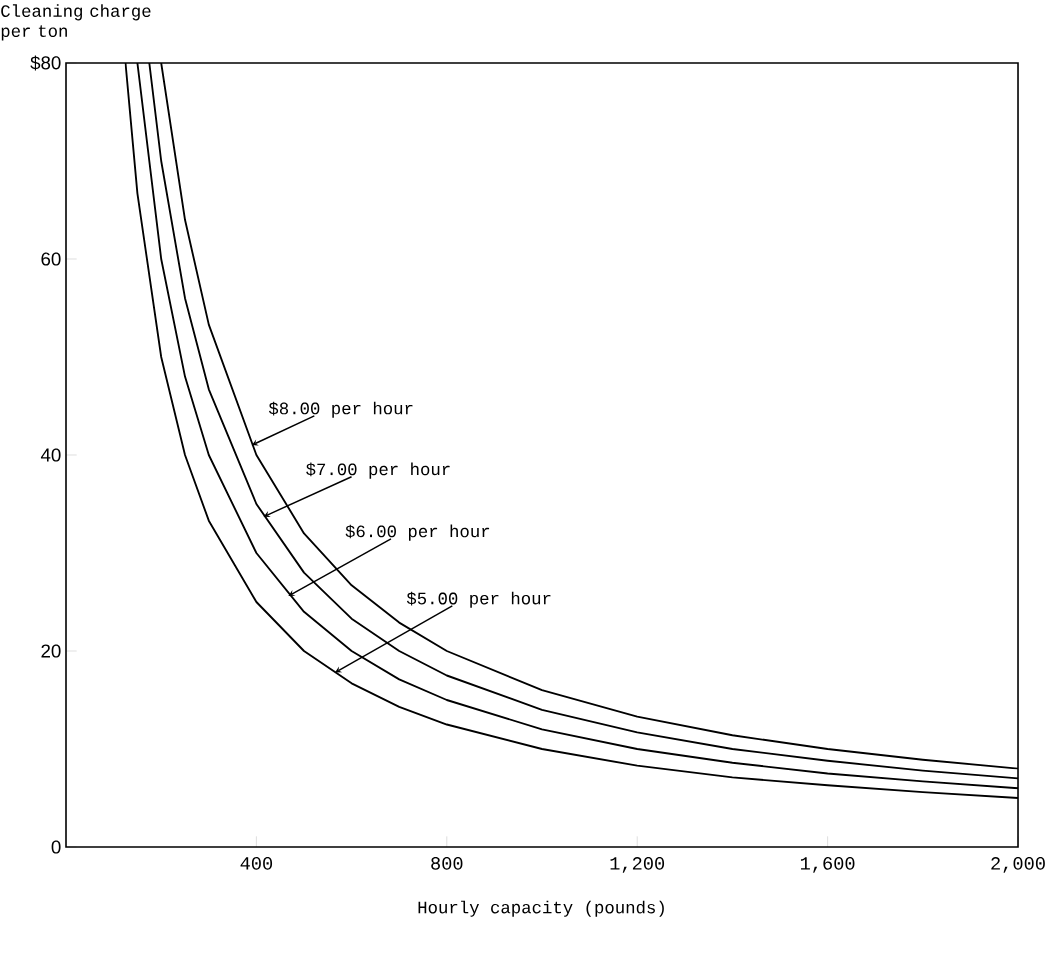 The image size is (1055, 959). I want to click on x-tick-label: 2,000, so click(1018, 865).